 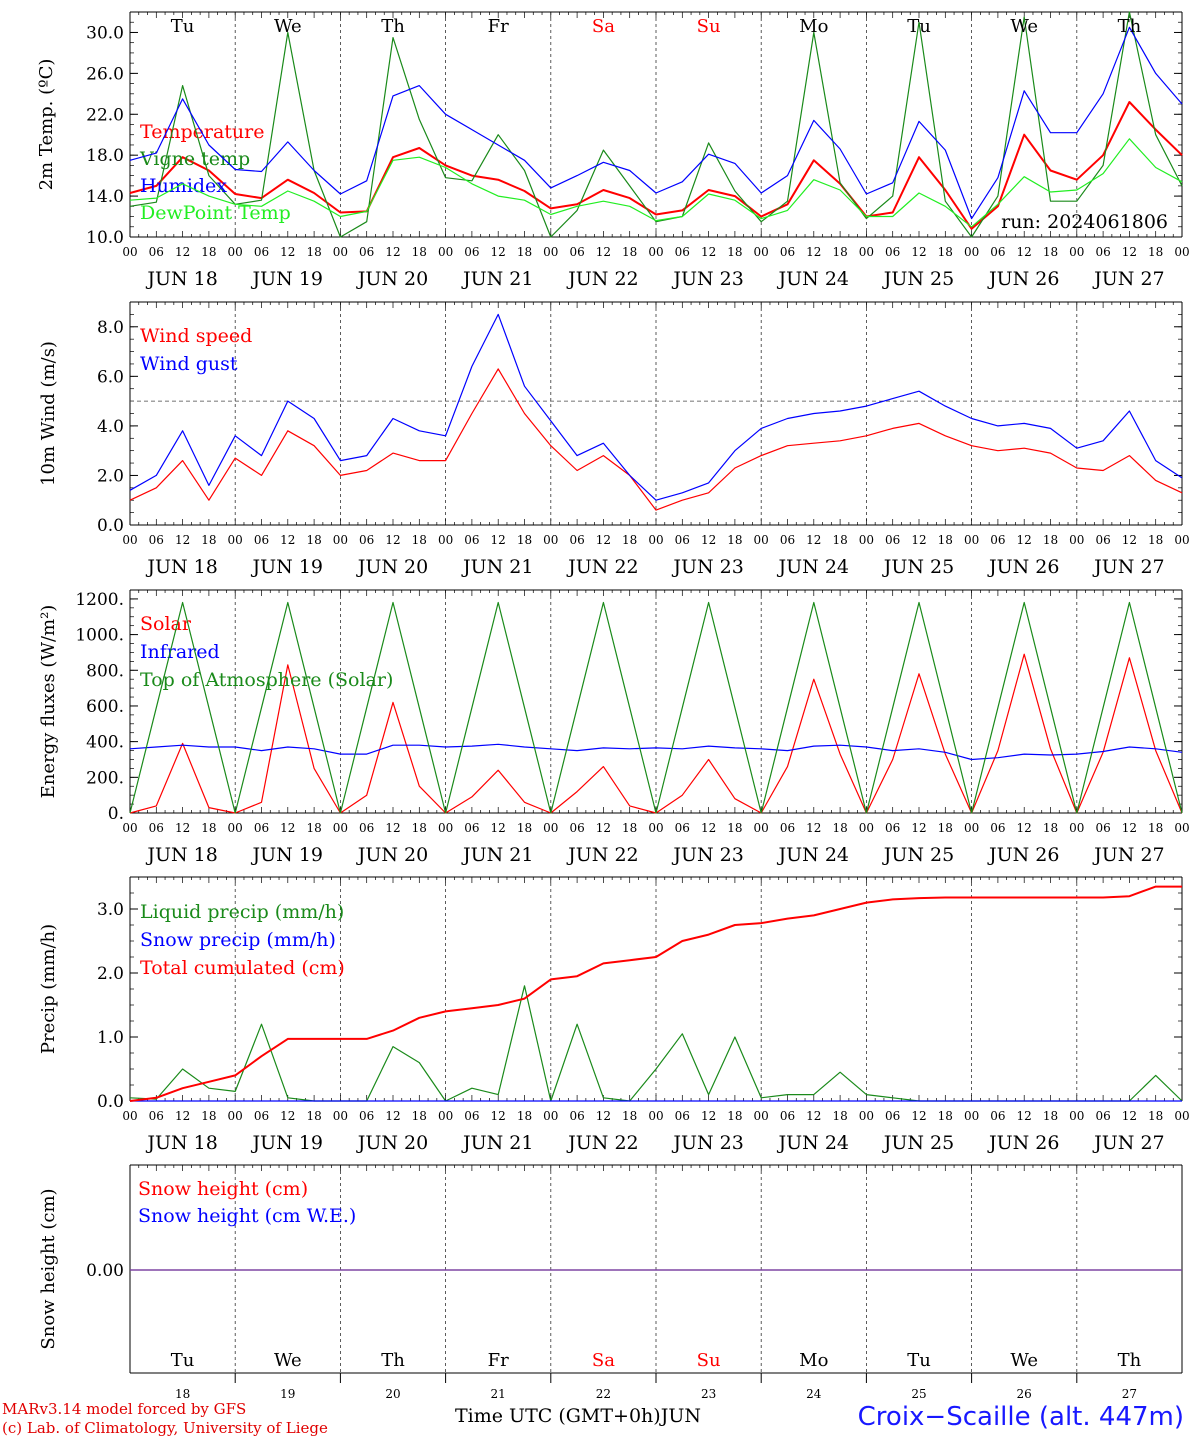 I want to click on panel1-date-label: JUN 23, so click(x=707, y=279).